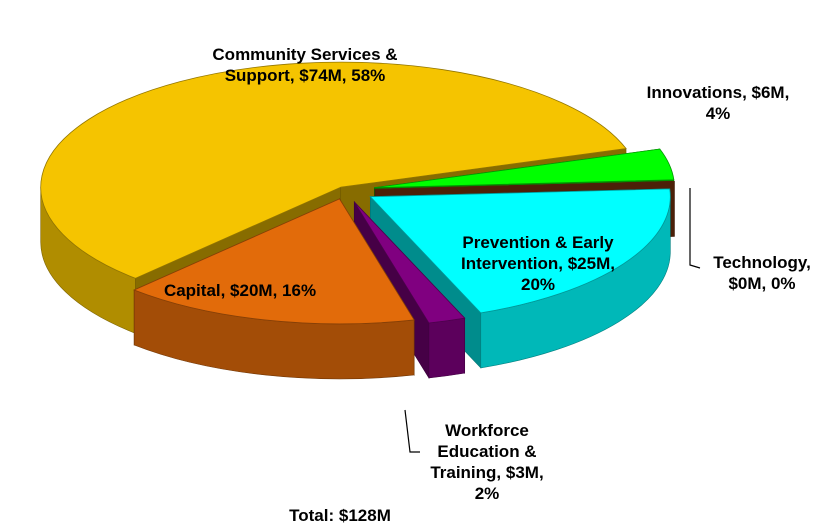 The width and height of the screenshot is (822, 529). Describe the element at coordinates (762, 262) in the screenshot. I see `label-line: Technology,` at that location.